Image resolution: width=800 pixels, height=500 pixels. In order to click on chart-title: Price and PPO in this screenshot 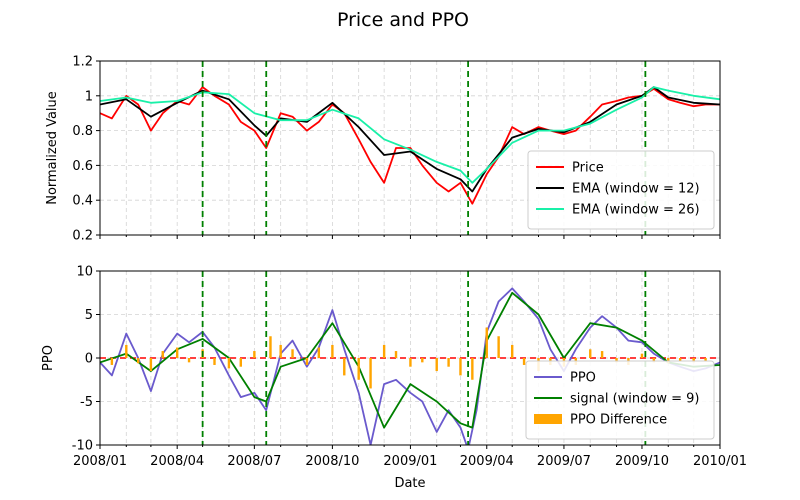, I will do `click(403, 20)`.